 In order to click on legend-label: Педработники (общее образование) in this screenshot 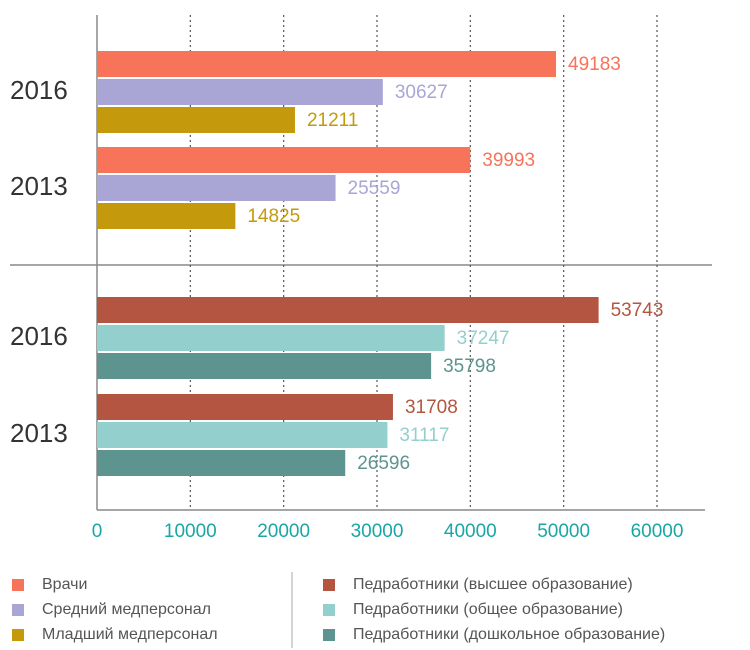, I will do `click(488, 609)`.